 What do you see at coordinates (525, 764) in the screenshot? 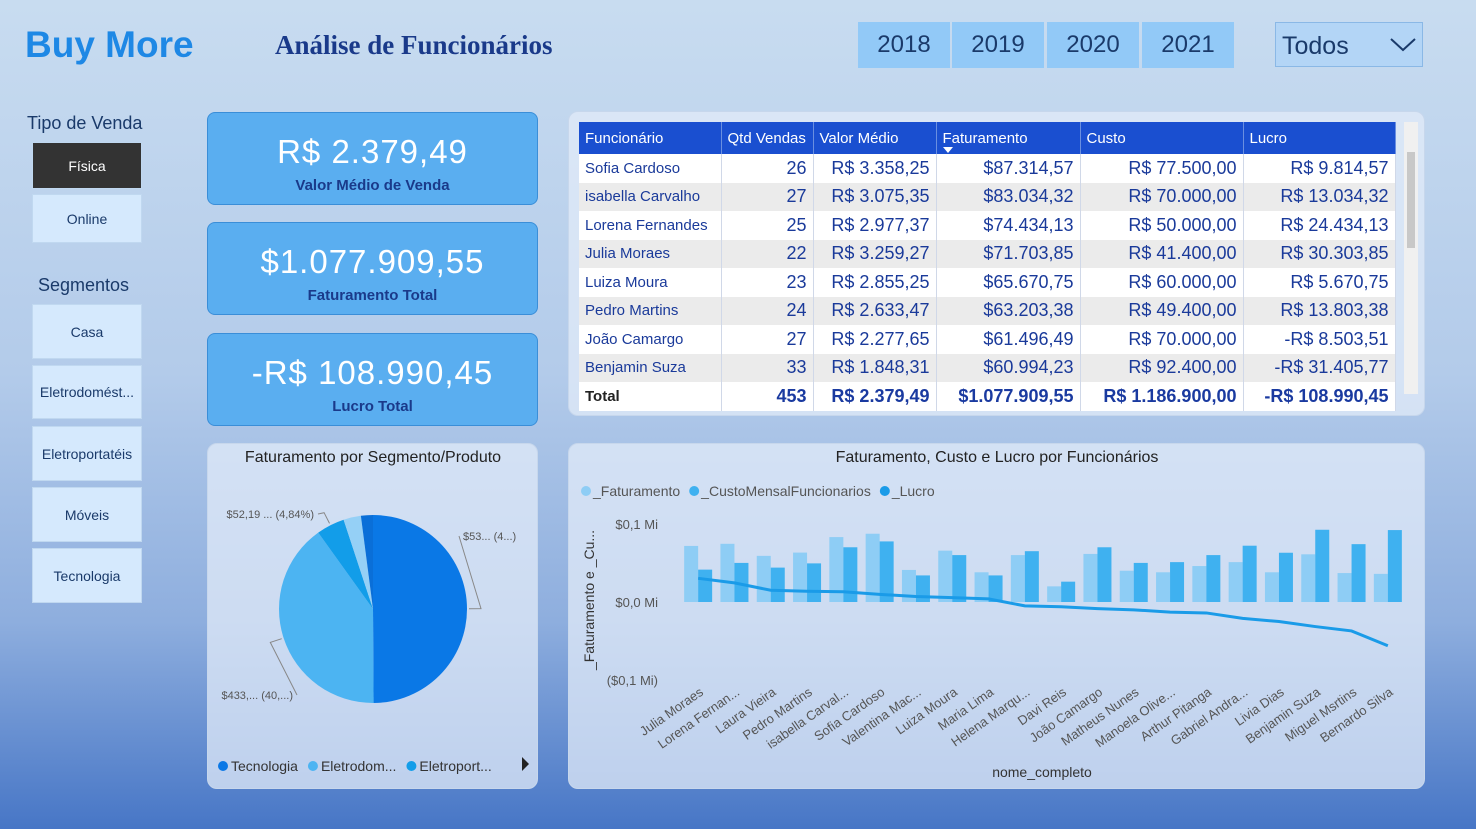
I see `legend-next` at bounding box center [525, 764].